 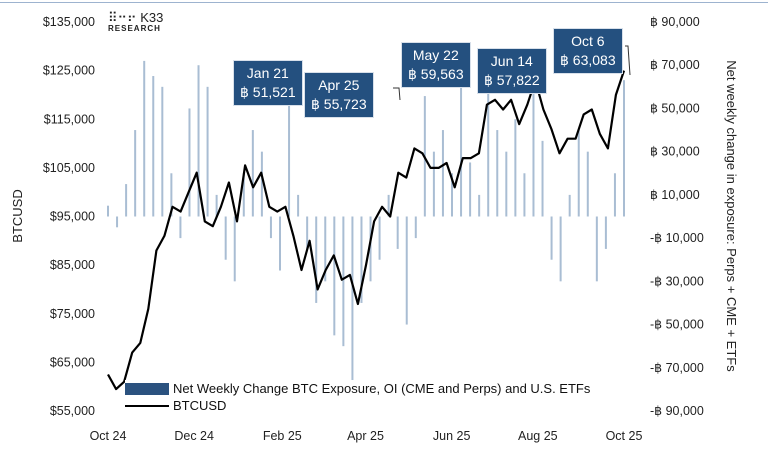 I want to click on right-tick-label: ฿ 70,000, so click(x=675, y=65).